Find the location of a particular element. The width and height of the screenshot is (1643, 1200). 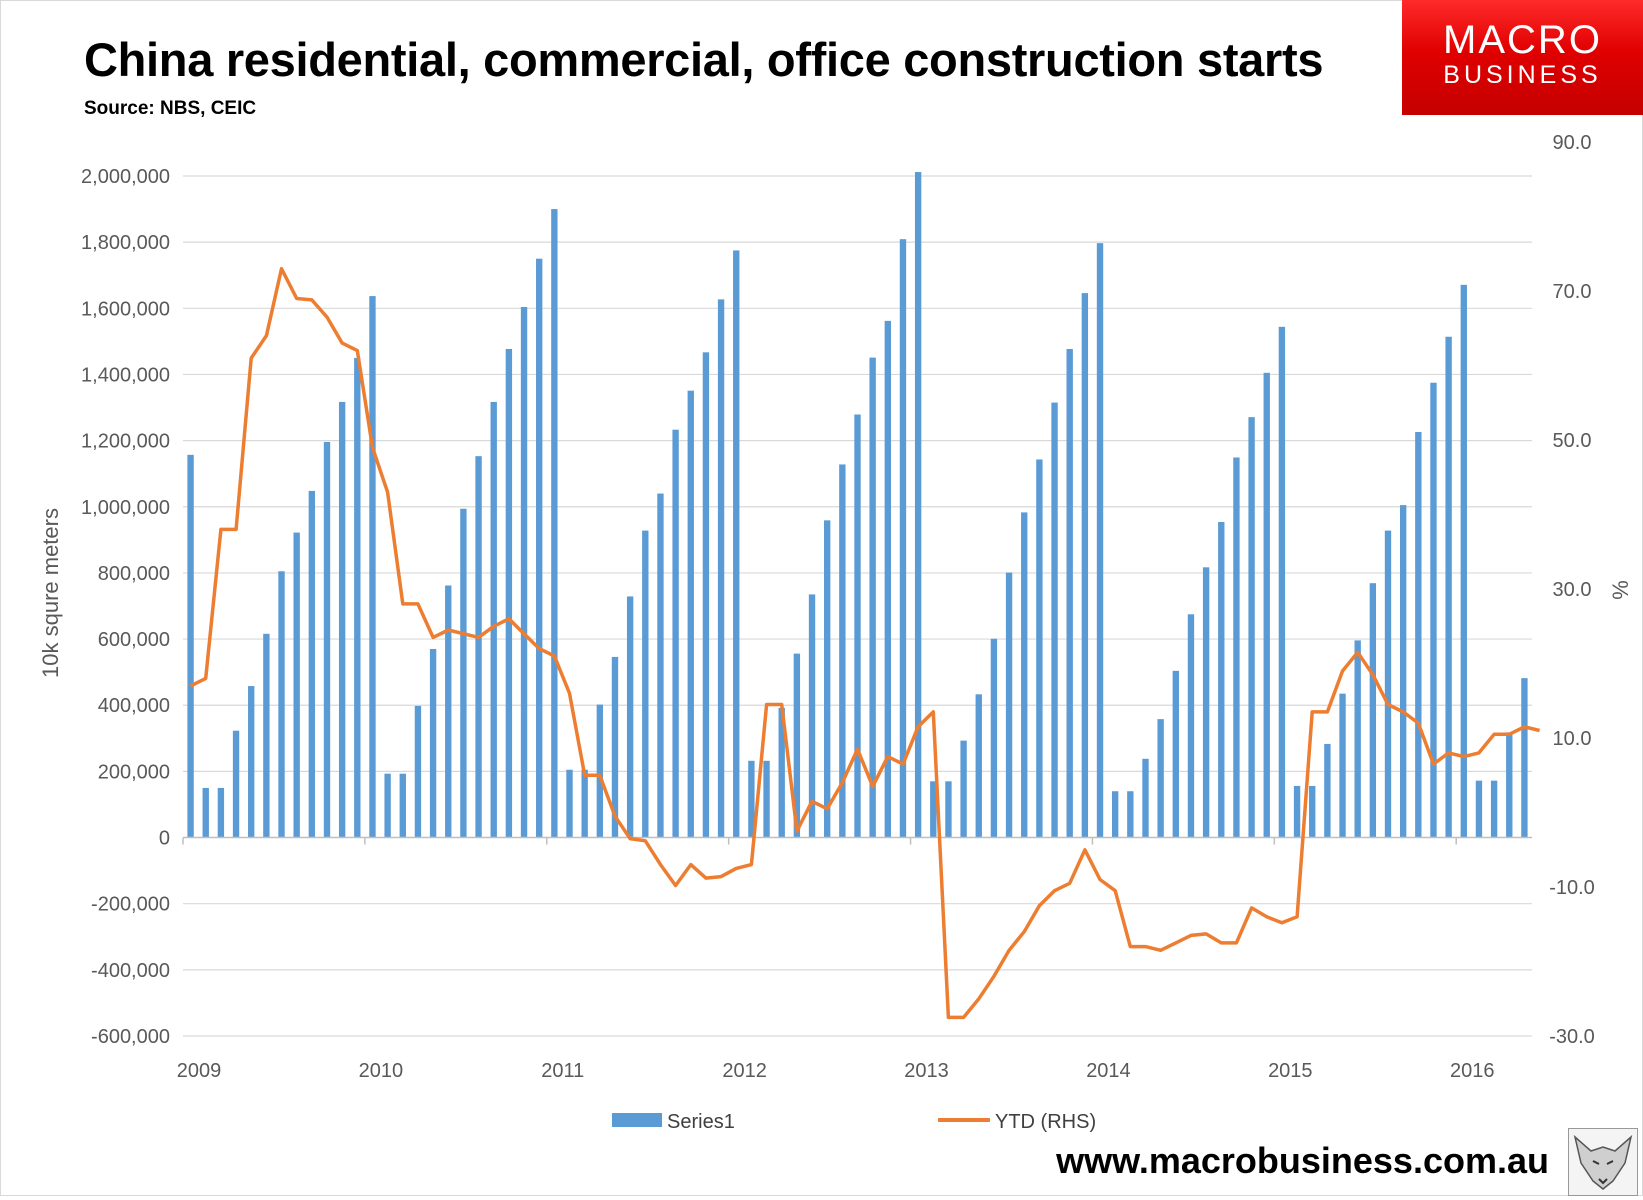

y-tick-label: 0 is located at coordinates (164, 839).